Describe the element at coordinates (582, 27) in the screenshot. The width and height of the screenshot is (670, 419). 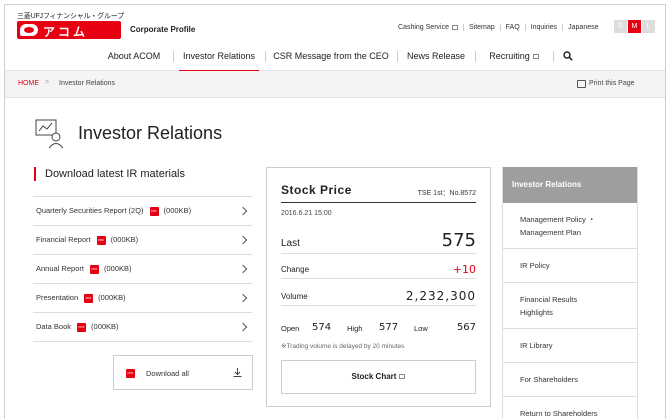
I see `util-link-japanese: Japanese` at that location.